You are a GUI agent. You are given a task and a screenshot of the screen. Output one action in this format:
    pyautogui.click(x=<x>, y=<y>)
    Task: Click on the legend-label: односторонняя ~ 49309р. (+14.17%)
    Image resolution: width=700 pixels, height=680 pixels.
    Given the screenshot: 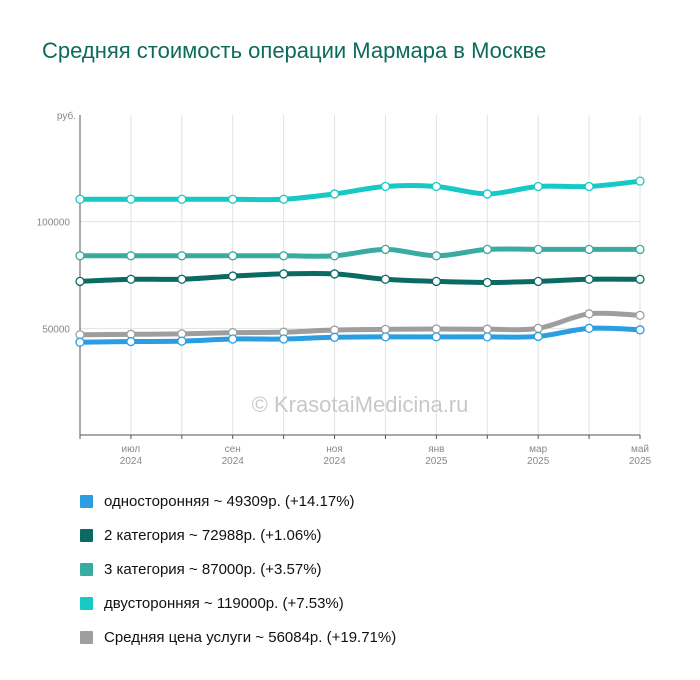 What is the action you would take?
    pyautogui.click(x=229, y=501)
    